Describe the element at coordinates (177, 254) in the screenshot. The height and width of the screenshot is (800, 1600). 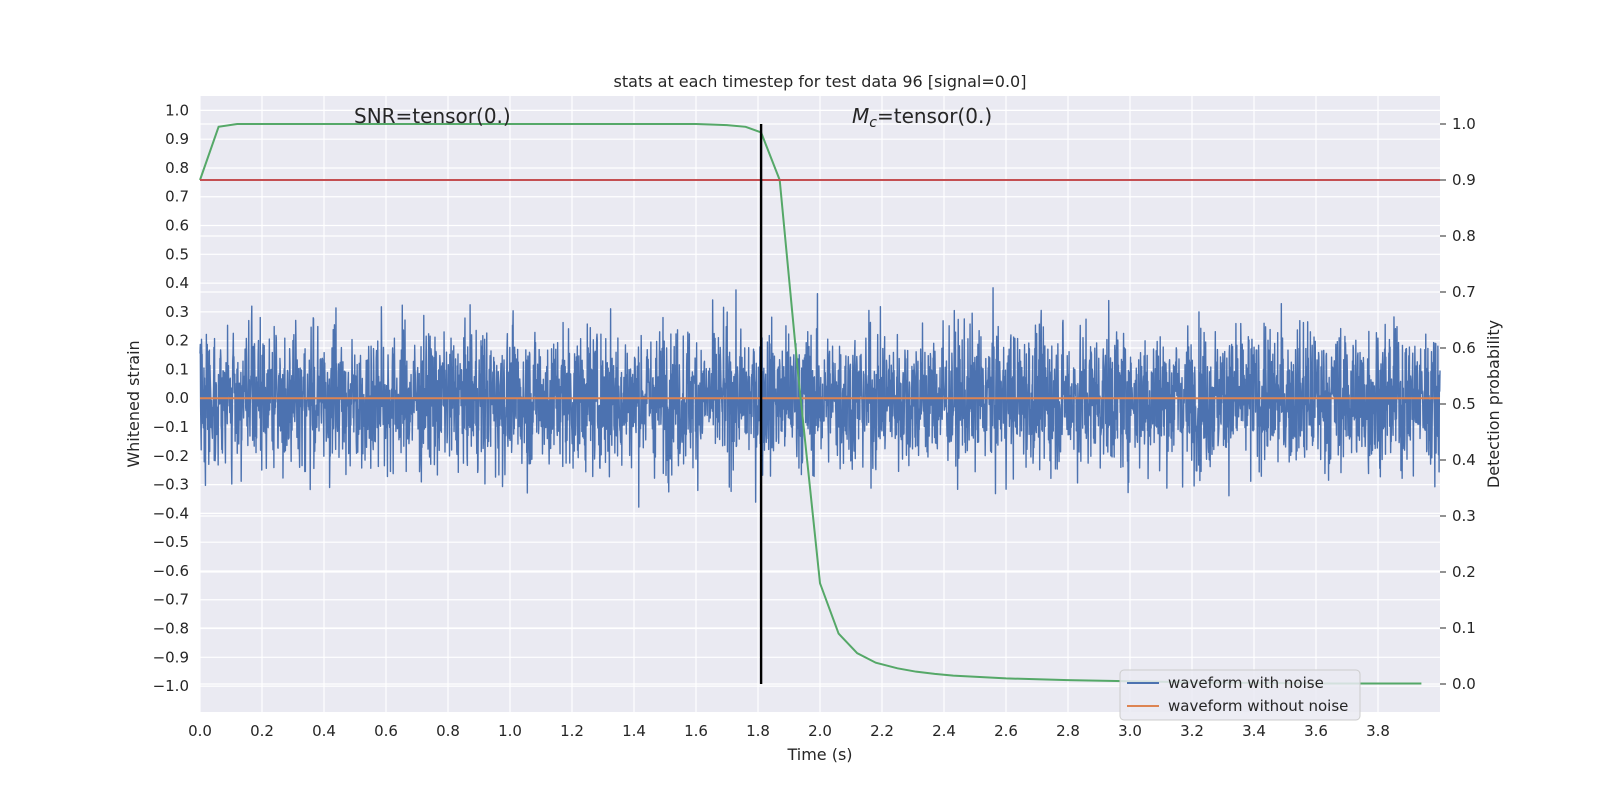
I see `y-left-tick-label: 0.5` at that location.